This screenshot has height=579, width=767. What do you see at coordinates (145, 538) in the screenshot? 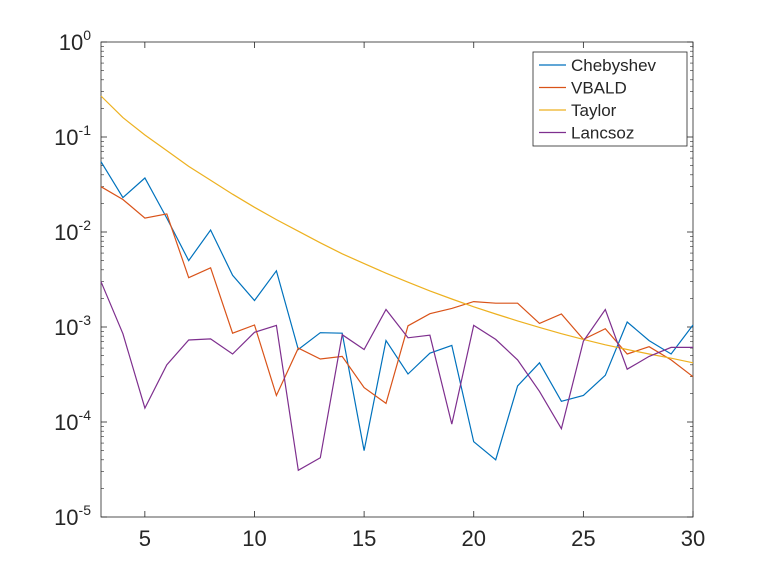
I see `x-tick-label: 5` at bounding box center [145, 538].